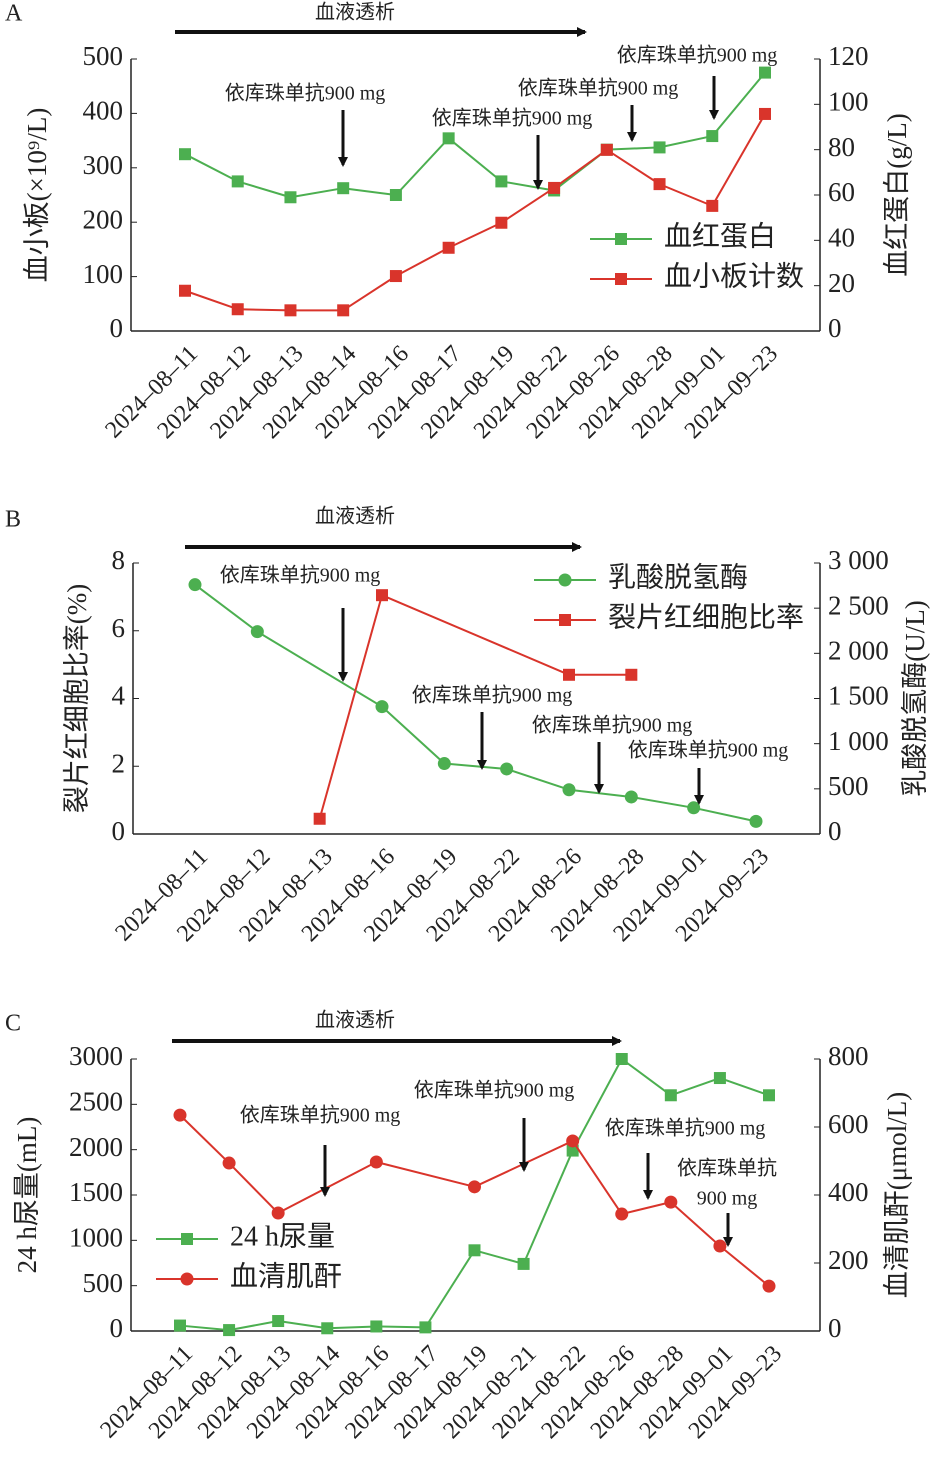  What do you see at coordinates (734, 276) in the screenshot?
I see `legend-label: 血小板计数` at bounding box center [734, 276].